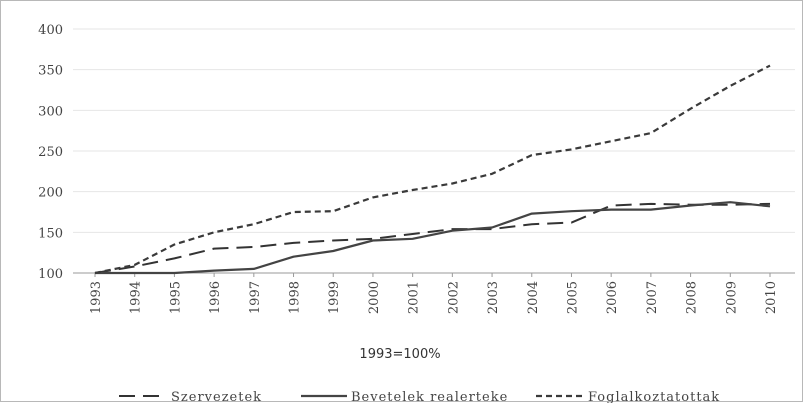  What do you see at coordinates (96, 297) in the screenshot?
I see `x-tick-label: 1993` at bounding box center [96, 297].